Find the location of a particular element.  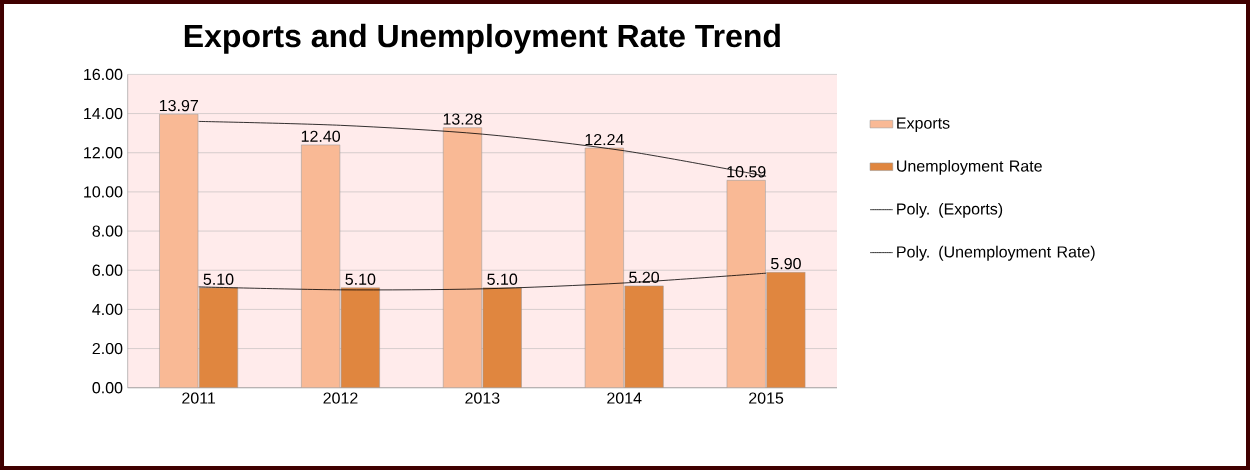

y-tick-label: 2.00 is located at coordinates (107, 348).